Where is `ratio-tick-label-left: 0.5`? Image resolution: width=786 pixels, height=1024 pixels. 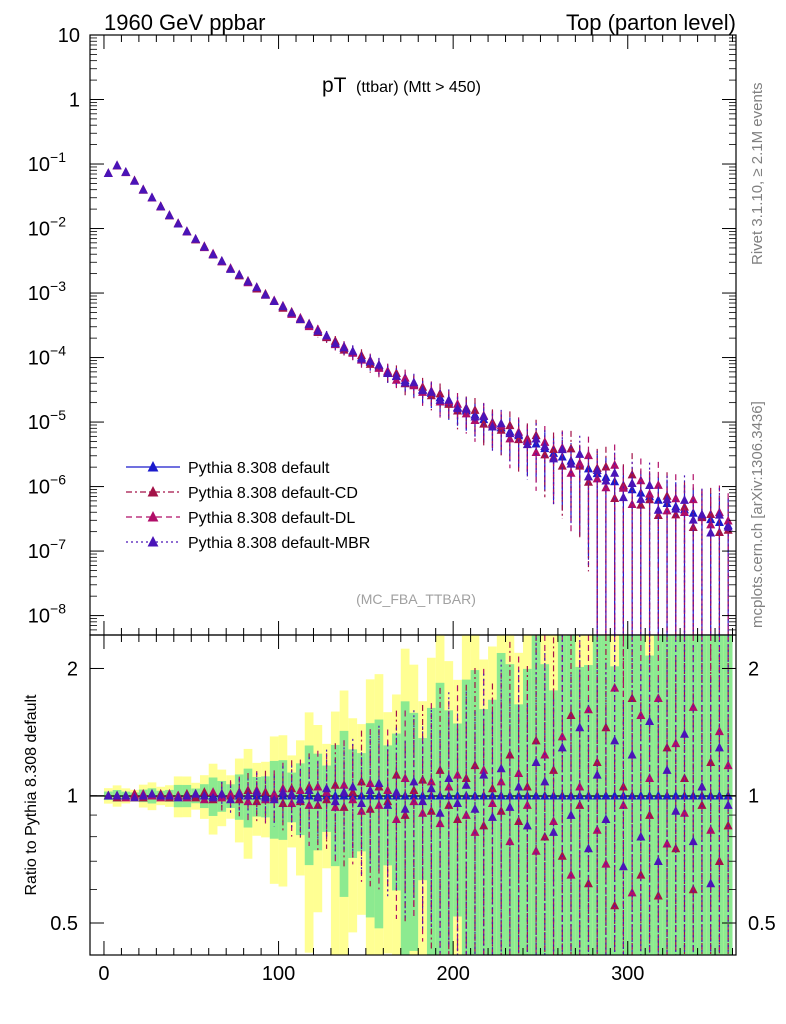
ratio-tick-label-left: 0.5 is located at coordinates (64, 924).